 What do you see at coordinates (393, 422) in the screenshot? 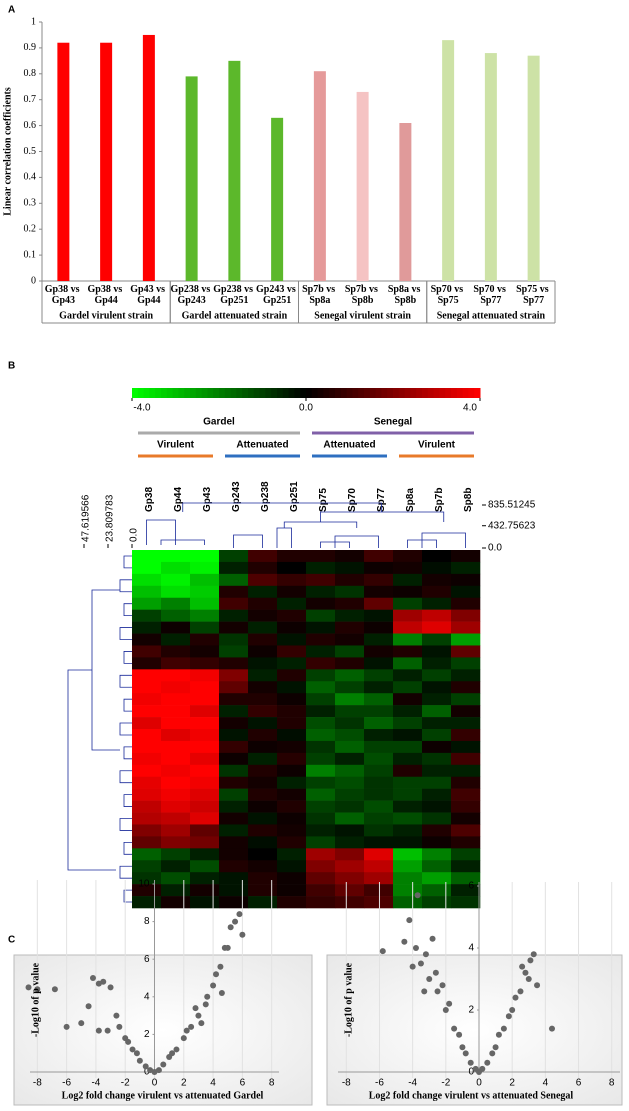
I see `strain-label: Senegal` at bounding box center [393, 422].